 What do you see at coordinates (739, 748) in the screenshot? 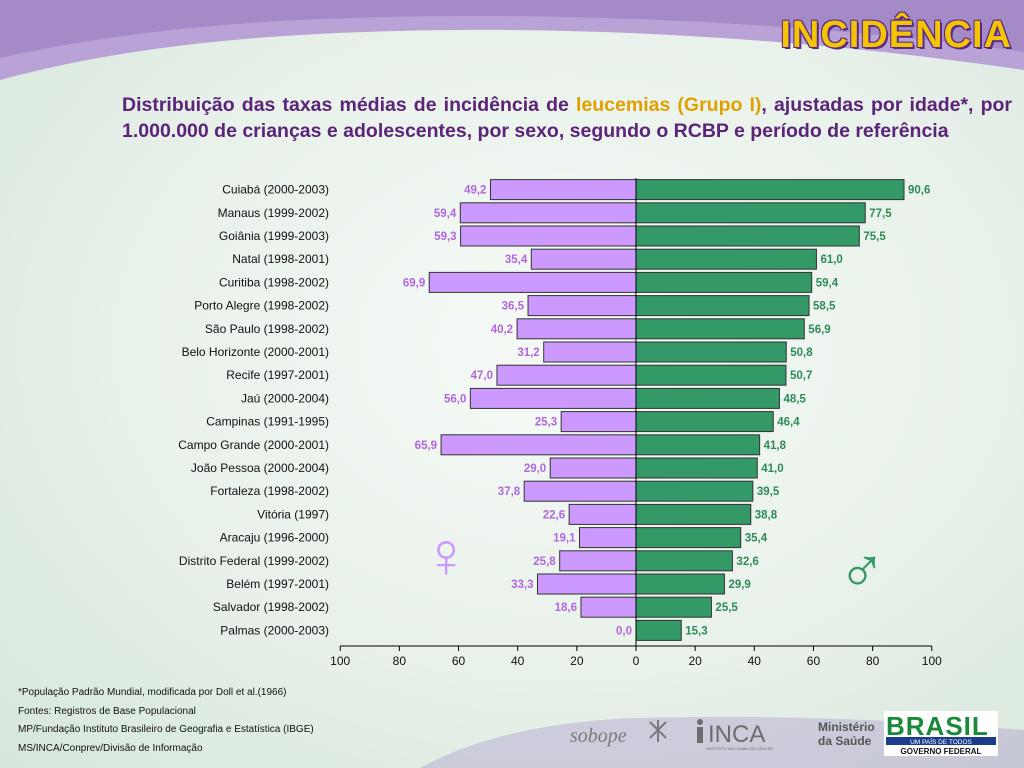
I see `svg-text: INSTITUTO NACIONAL DE CÂNCER` at bounding box center [739, 748].